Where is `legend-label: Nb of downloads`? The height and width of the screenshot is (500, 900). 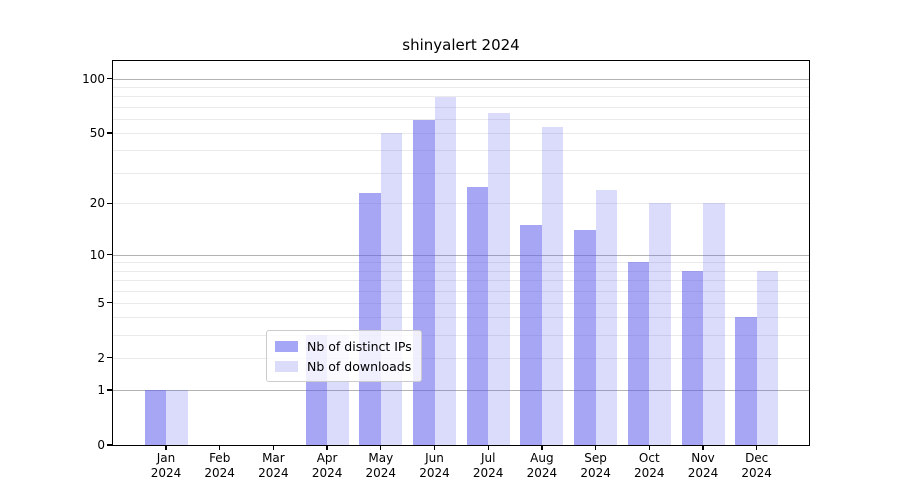
legend-label: Nb of downloads is located at coordinates (359, 366).